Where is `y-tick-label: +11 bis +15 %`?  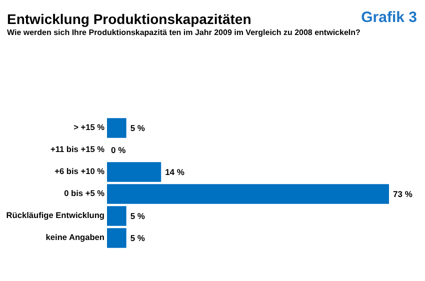 y-tick-label: +11 bis +15 % is located at coordinates (78, 149).